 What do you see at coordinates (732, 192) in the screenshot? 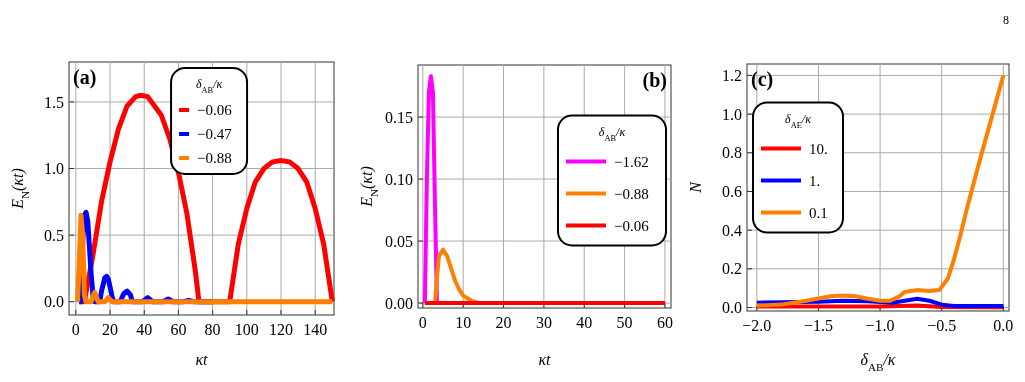
I see `y-tick-label: 0.6` at bounding box center [732, 192].